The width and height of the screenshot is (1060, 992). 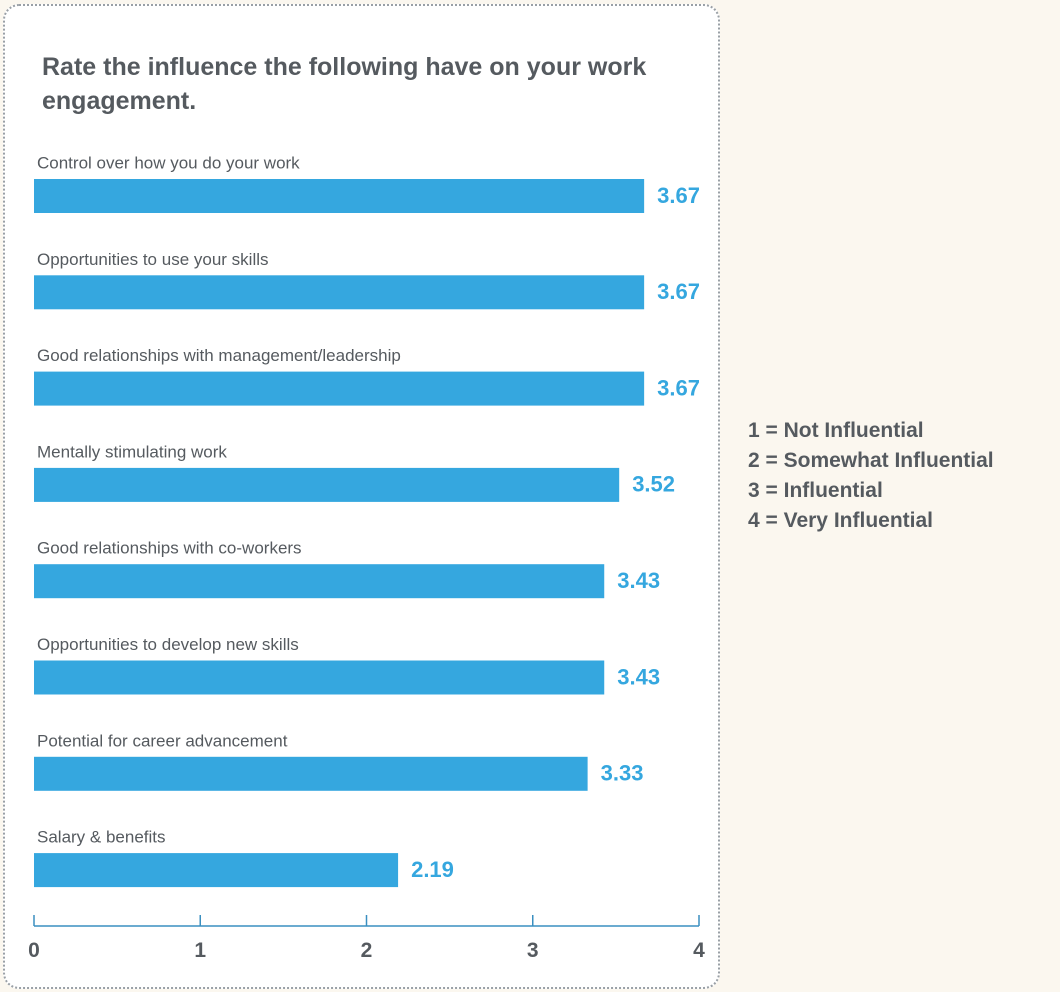 What do you see at coordinates (432, 869) in the screenshot?
I see `value-label: 2.19` at bounding box center [432, 869].